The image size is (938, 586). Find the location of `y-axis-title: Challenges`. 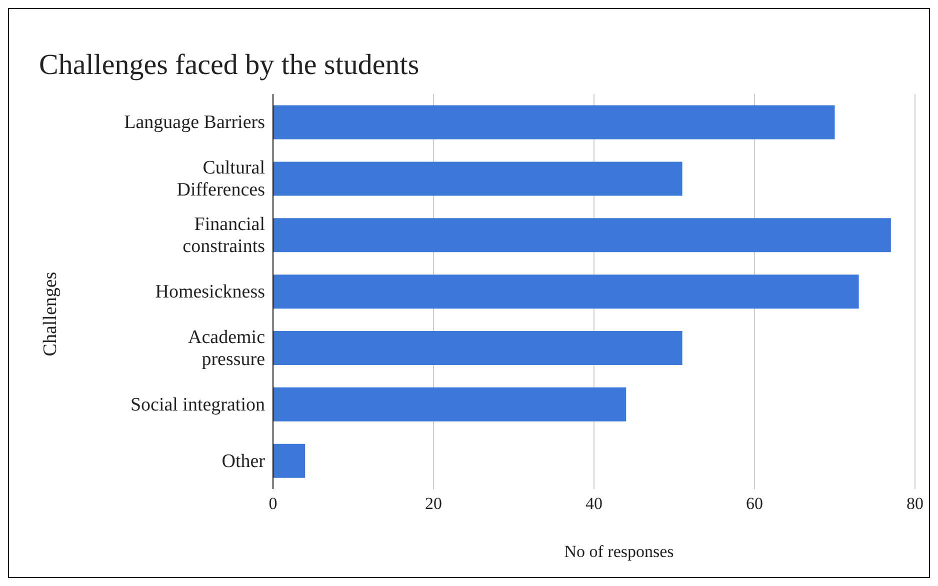

y-axis-title: Challenges is located at coordinates (51, 314).